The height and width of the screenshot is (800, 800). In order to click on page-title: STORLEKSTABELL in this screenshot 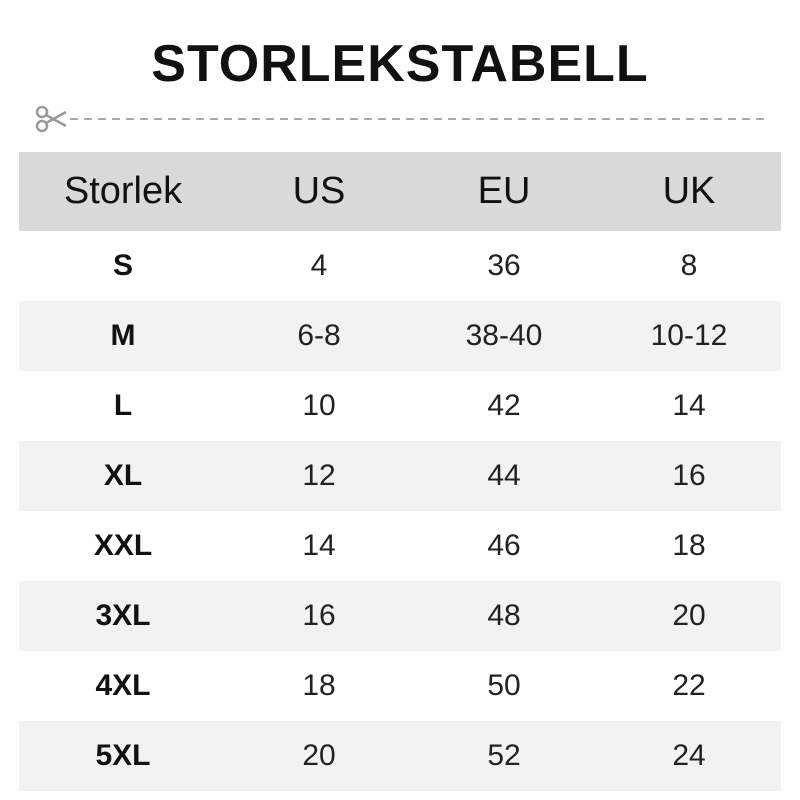, I will do `click(400, 64)`.